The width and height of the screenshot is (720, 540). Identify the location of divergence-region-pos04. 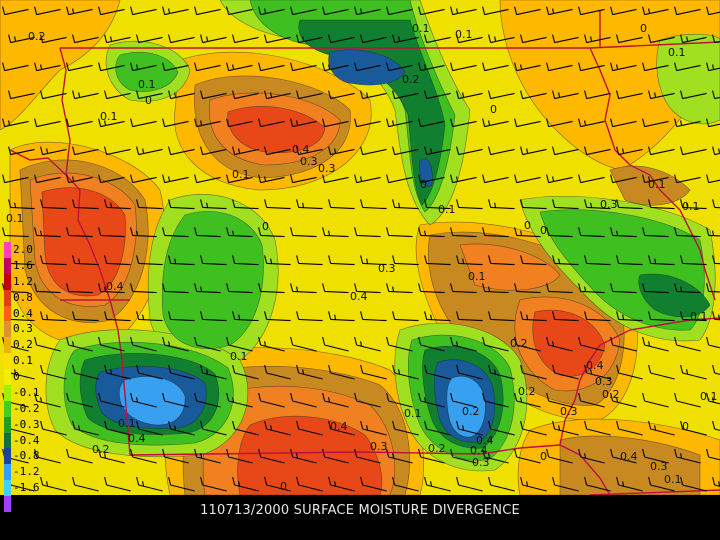
(310, 455).